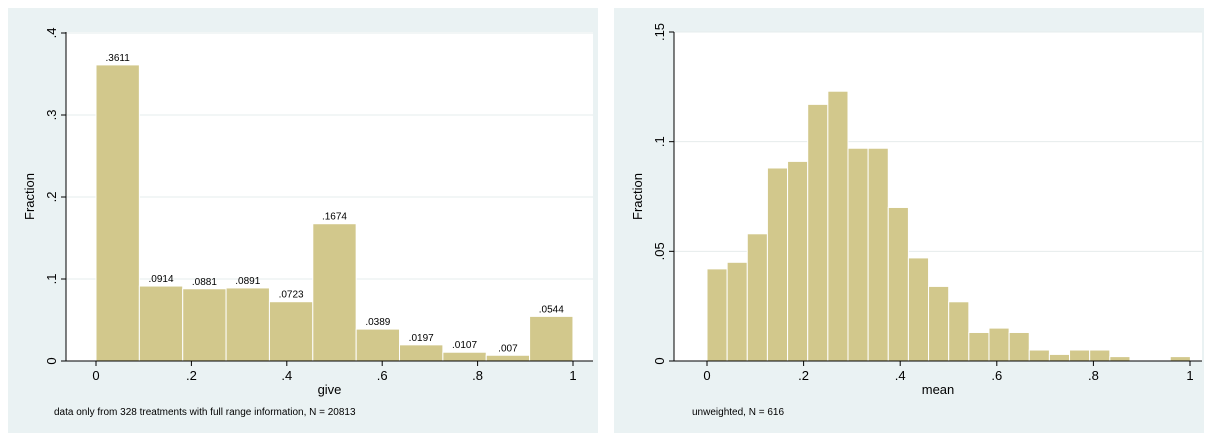 This screenshot has height=433, width=1212. Describe the element at coordinates (204, 282) in the screenshot. I see `bar-value-label: .0881` at that location.